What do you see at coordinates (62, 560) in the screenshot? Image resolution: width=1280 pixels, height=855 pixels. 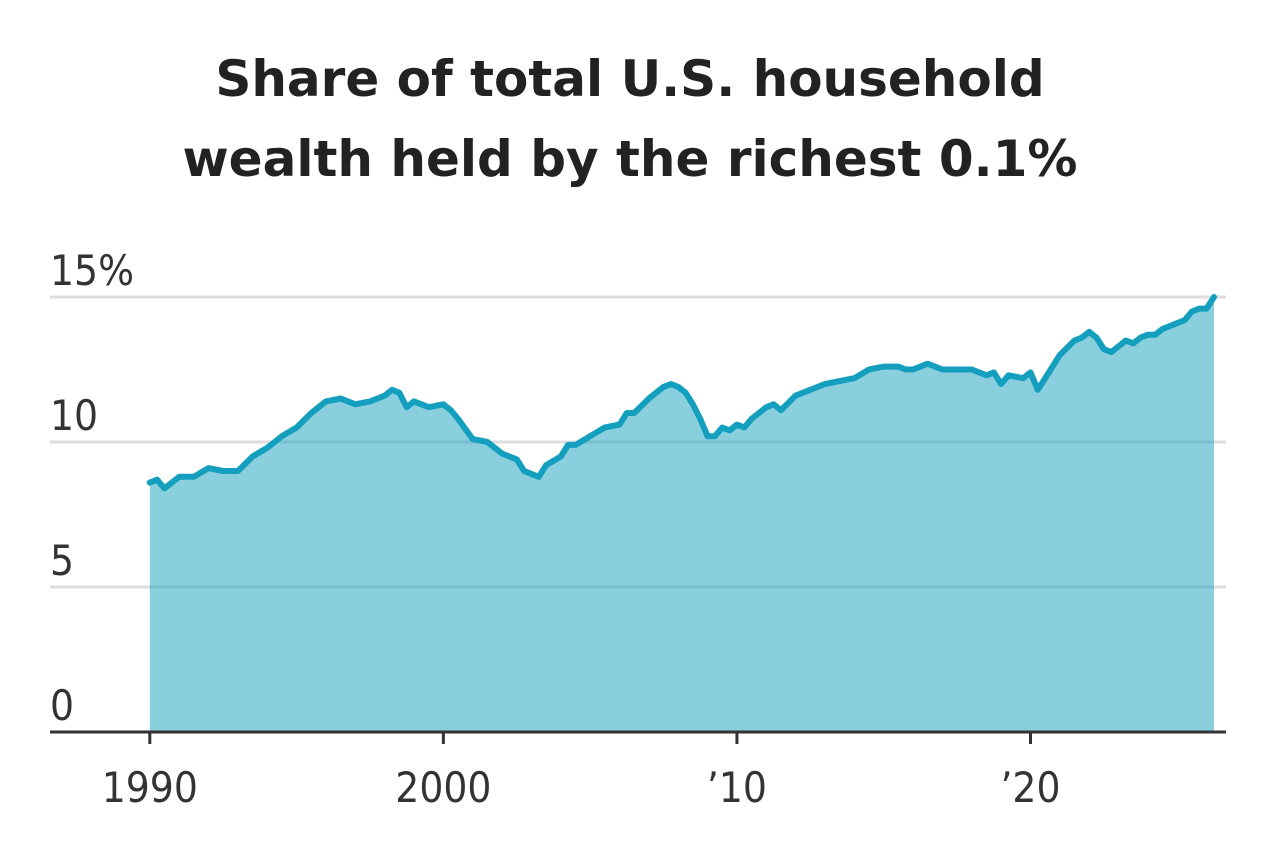 I see `y-tick-label: 5` at bounding box center [62, 560].